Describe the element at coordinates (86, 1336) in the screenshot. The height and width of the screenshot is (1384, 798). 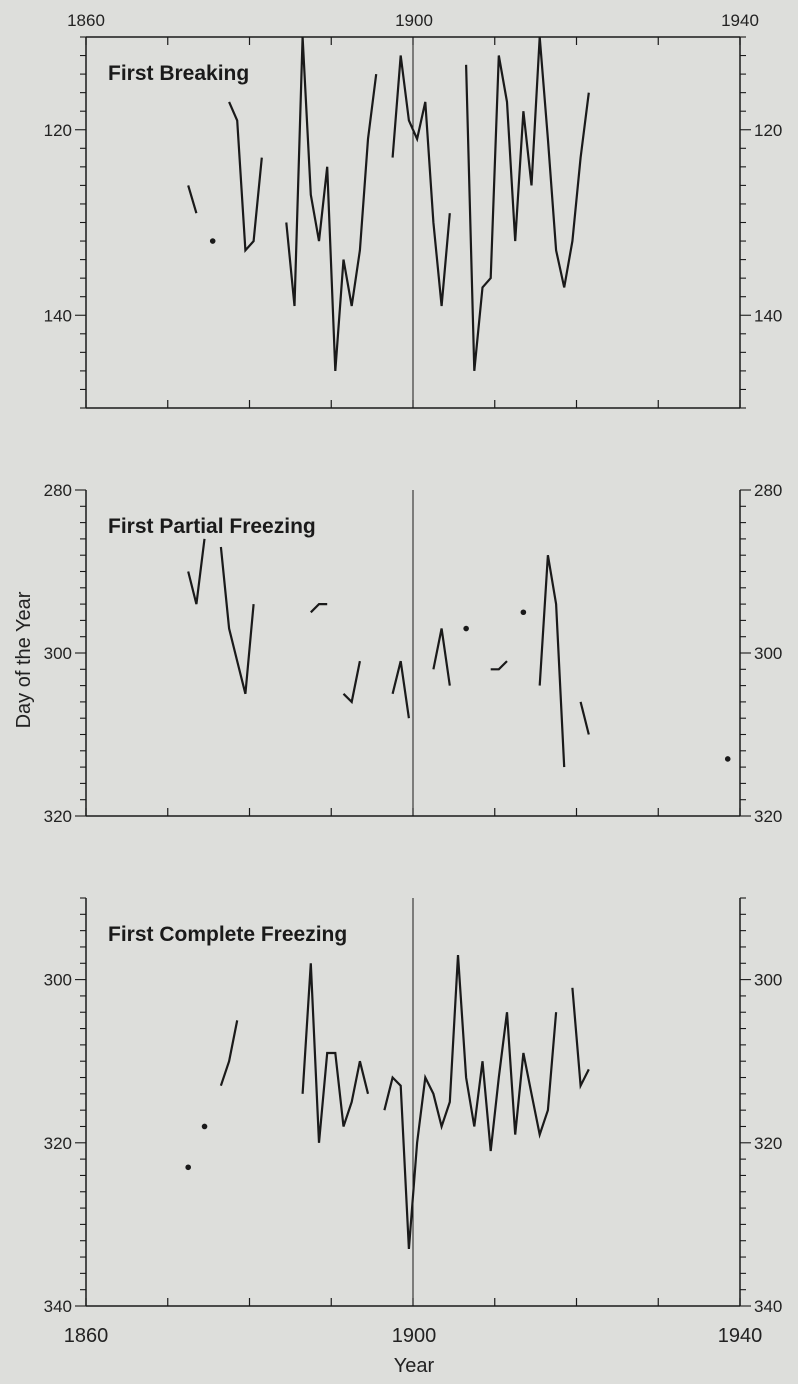
I see `bottom-year-label-1860: 1860` at that location.